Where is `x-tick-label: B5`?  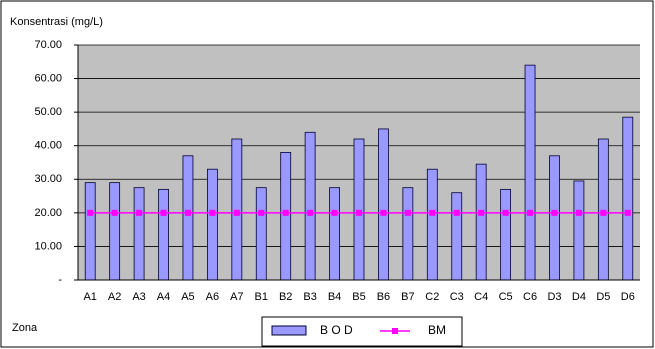 x-tick-label: B5 is located at coordinates (358, 297).